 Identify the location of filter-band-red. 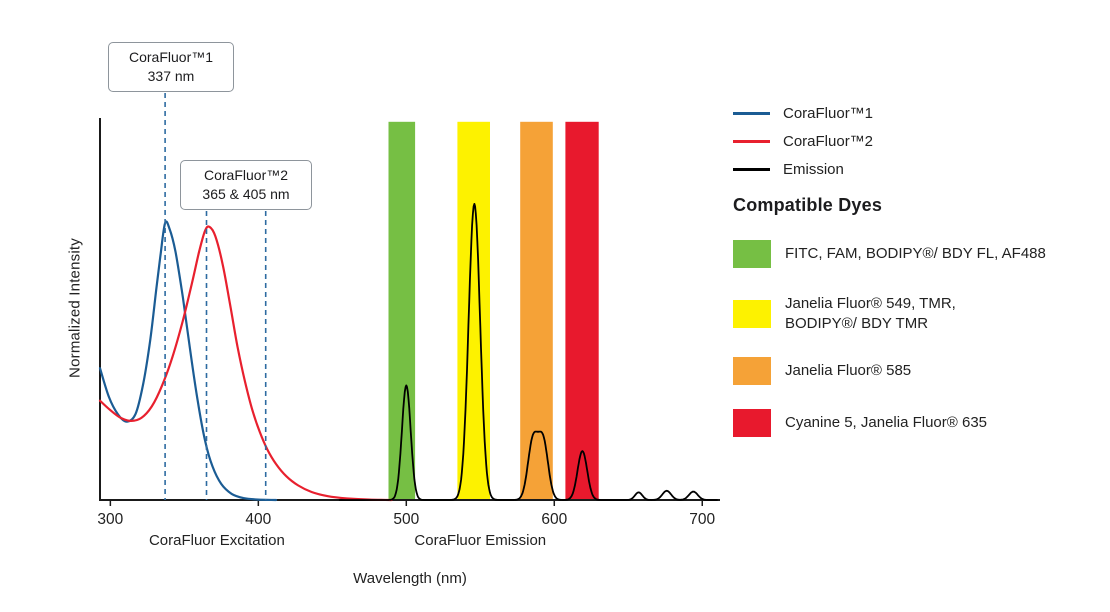
(582, 311).